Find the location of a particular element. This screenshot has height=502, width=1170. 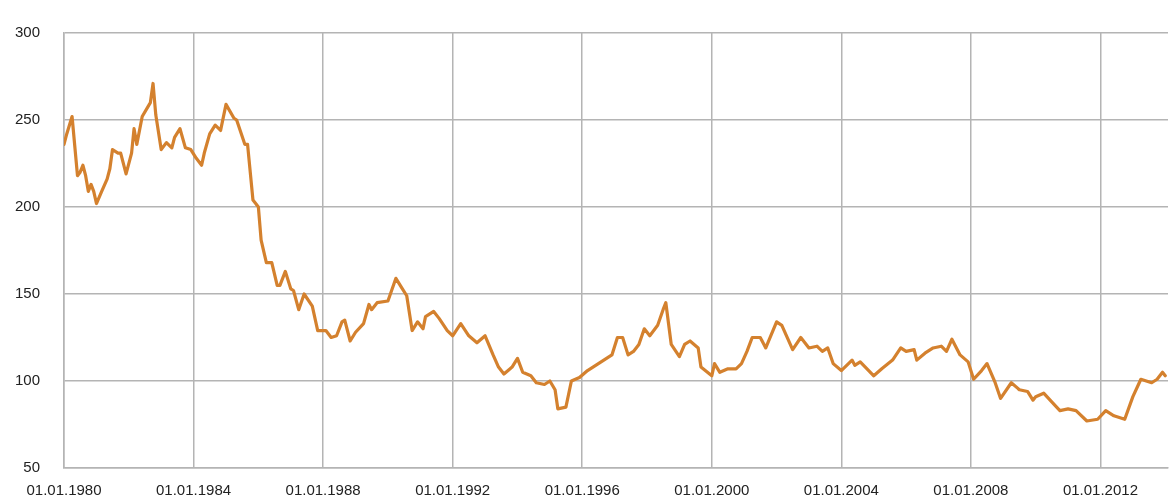

x-tick-label: 01.01.1980 is located at coordinates (64, 490).